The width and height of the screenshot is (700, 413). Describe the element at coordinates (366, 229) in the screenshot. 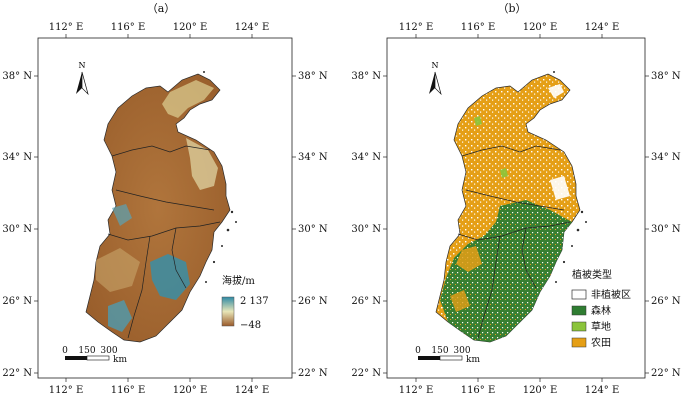

I see `lat-tick-left-b-30: 30° N` at that location.